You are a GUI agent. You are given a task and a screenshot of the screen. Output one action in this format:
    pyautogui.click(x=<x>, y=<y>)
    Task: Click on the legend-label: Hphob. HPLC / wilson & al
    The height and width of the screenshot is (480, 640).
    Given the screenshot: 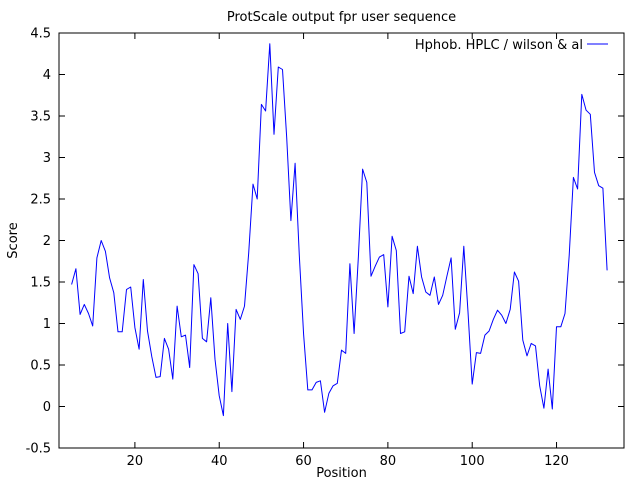 What is the action you would take?
    pyautogui.click(x=499, y=45)
    